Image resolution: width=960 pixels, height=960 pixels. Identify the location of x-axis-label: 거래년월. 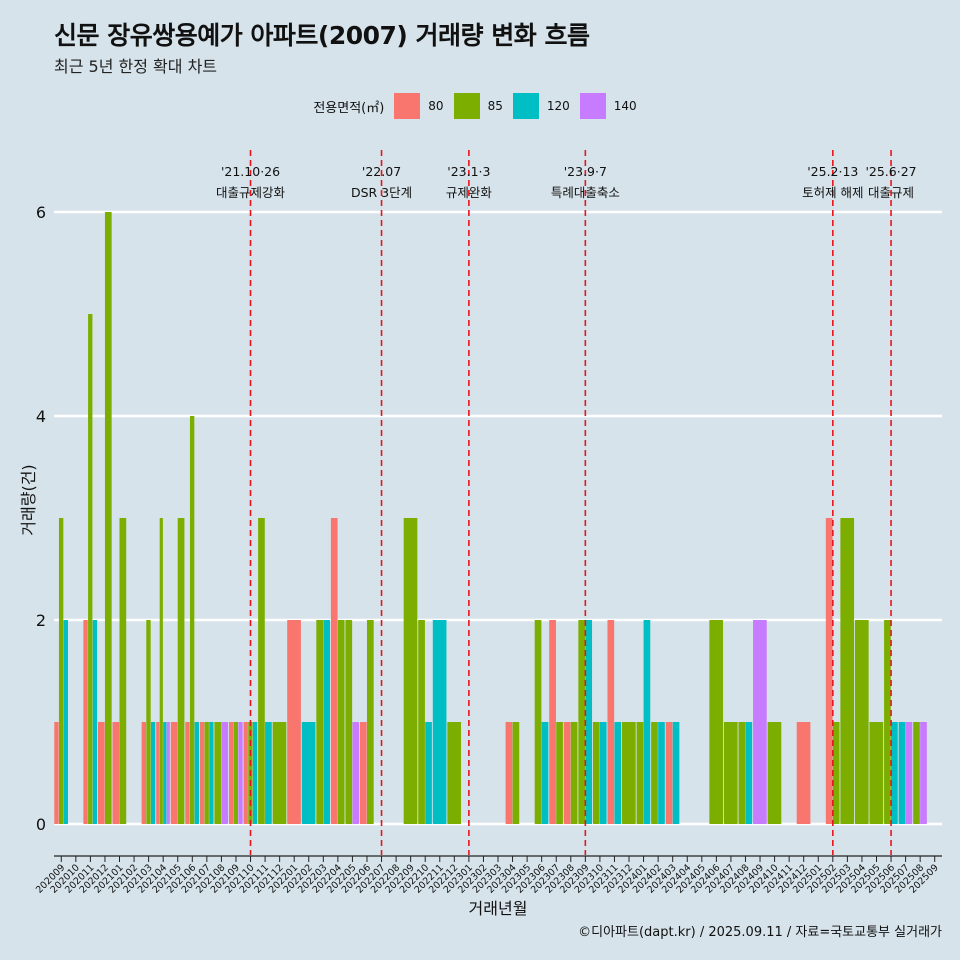
(498, 908).